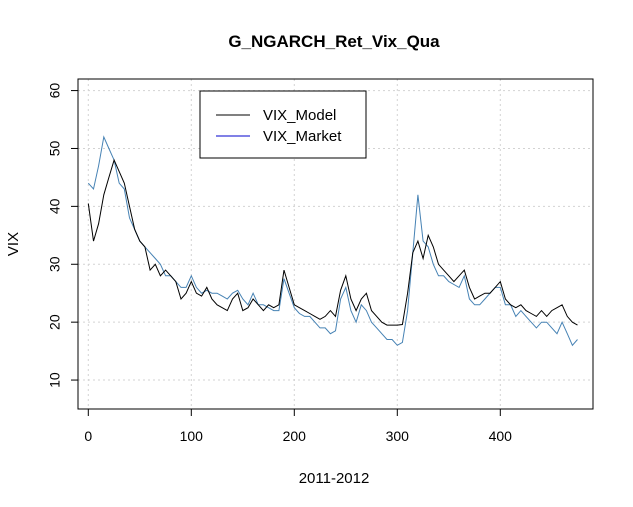  I want to click on y-tick-label: 50, so click(55, 148).